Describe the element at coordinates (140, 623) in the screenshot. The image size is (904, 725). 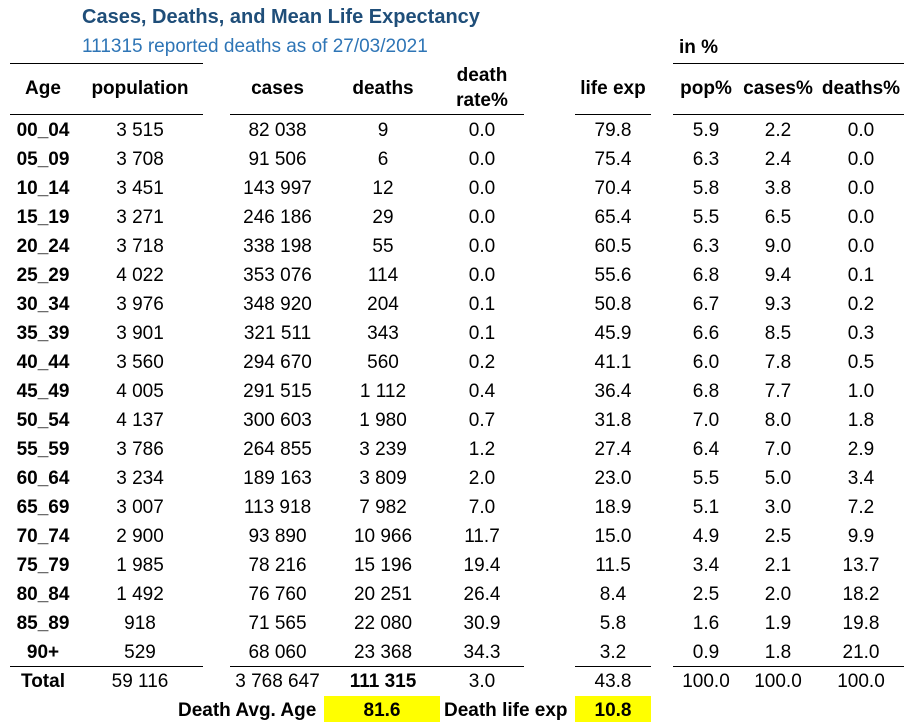
I see `cell-population: 918` at that location.